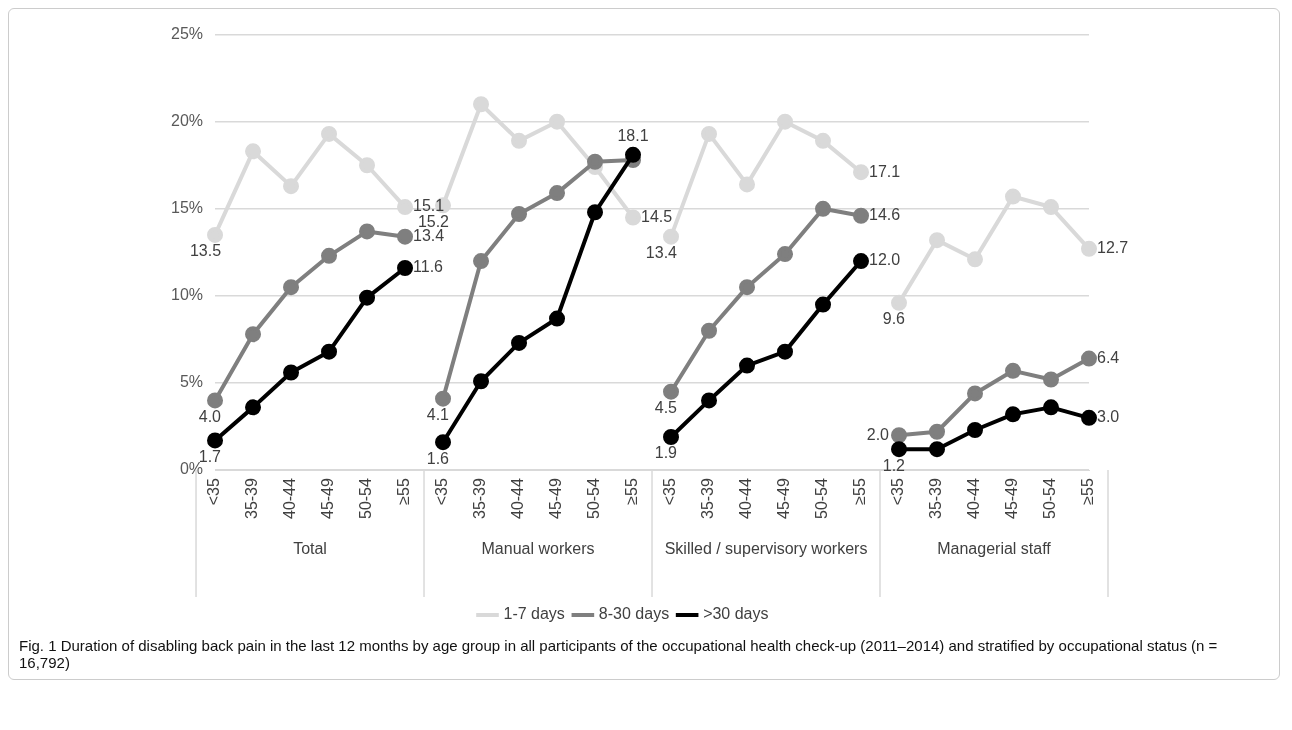 The image size is (1292, 730). I want to click on data-label: 6.4, so click(1108, 357).